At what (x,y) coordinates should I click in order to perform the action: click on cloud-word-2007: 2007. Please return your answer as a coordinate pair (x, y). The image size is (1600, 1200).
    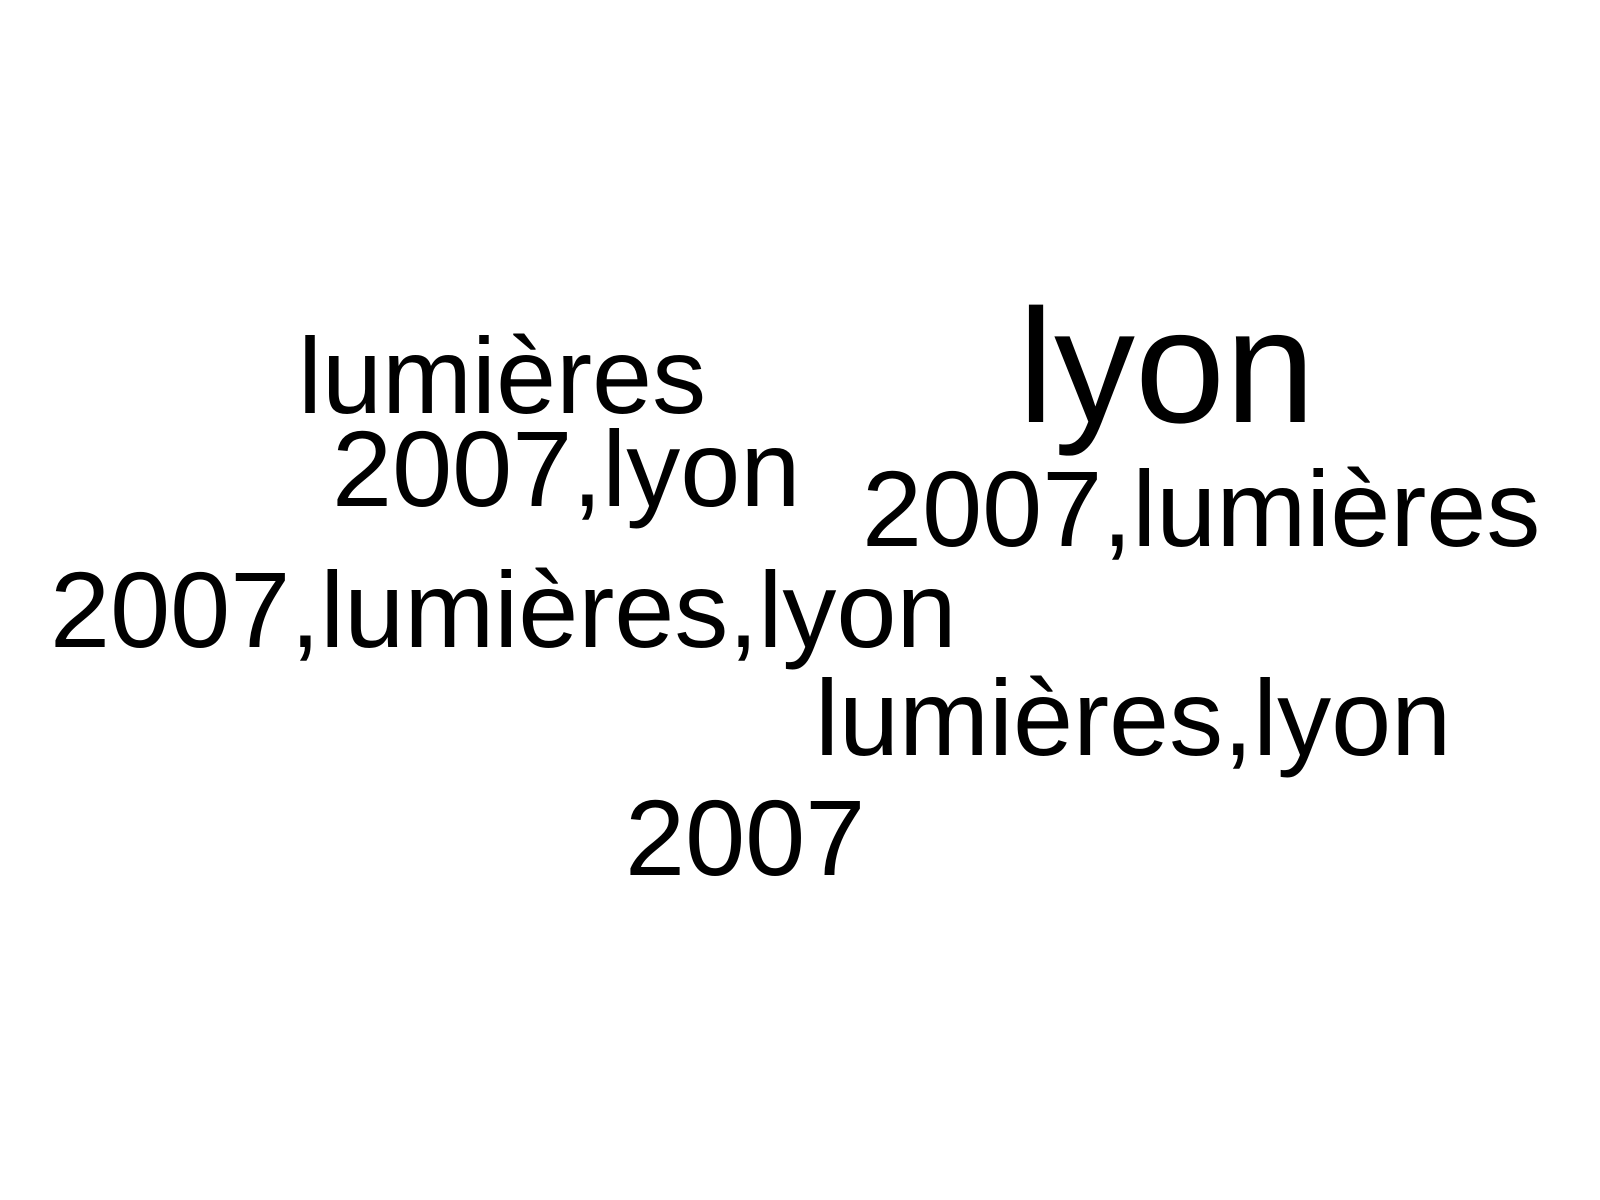
    Looking at the image, I should click on (745, 837).